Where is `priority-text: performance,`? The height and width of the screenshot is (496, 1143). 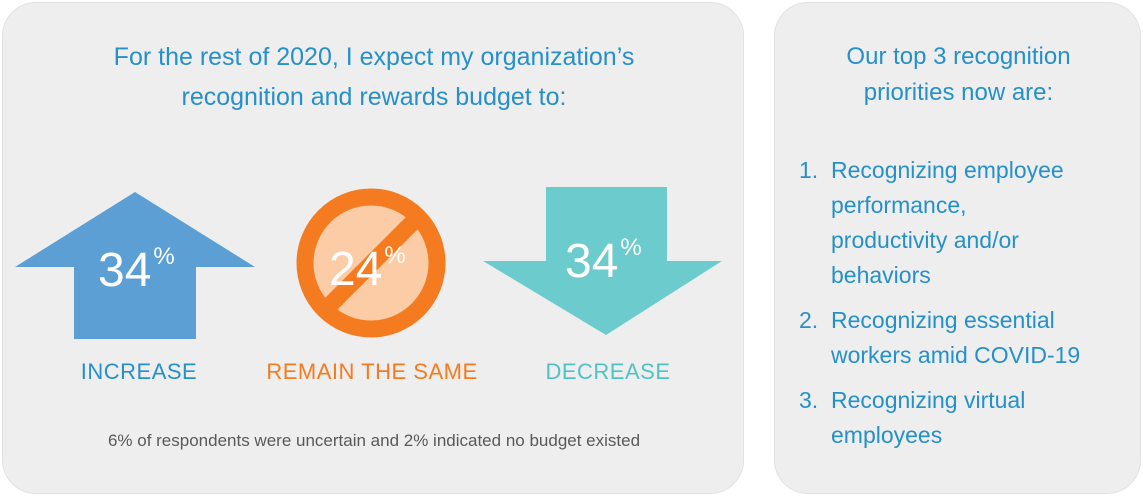
priority-text: performance, is located at coordinates (899, 205).